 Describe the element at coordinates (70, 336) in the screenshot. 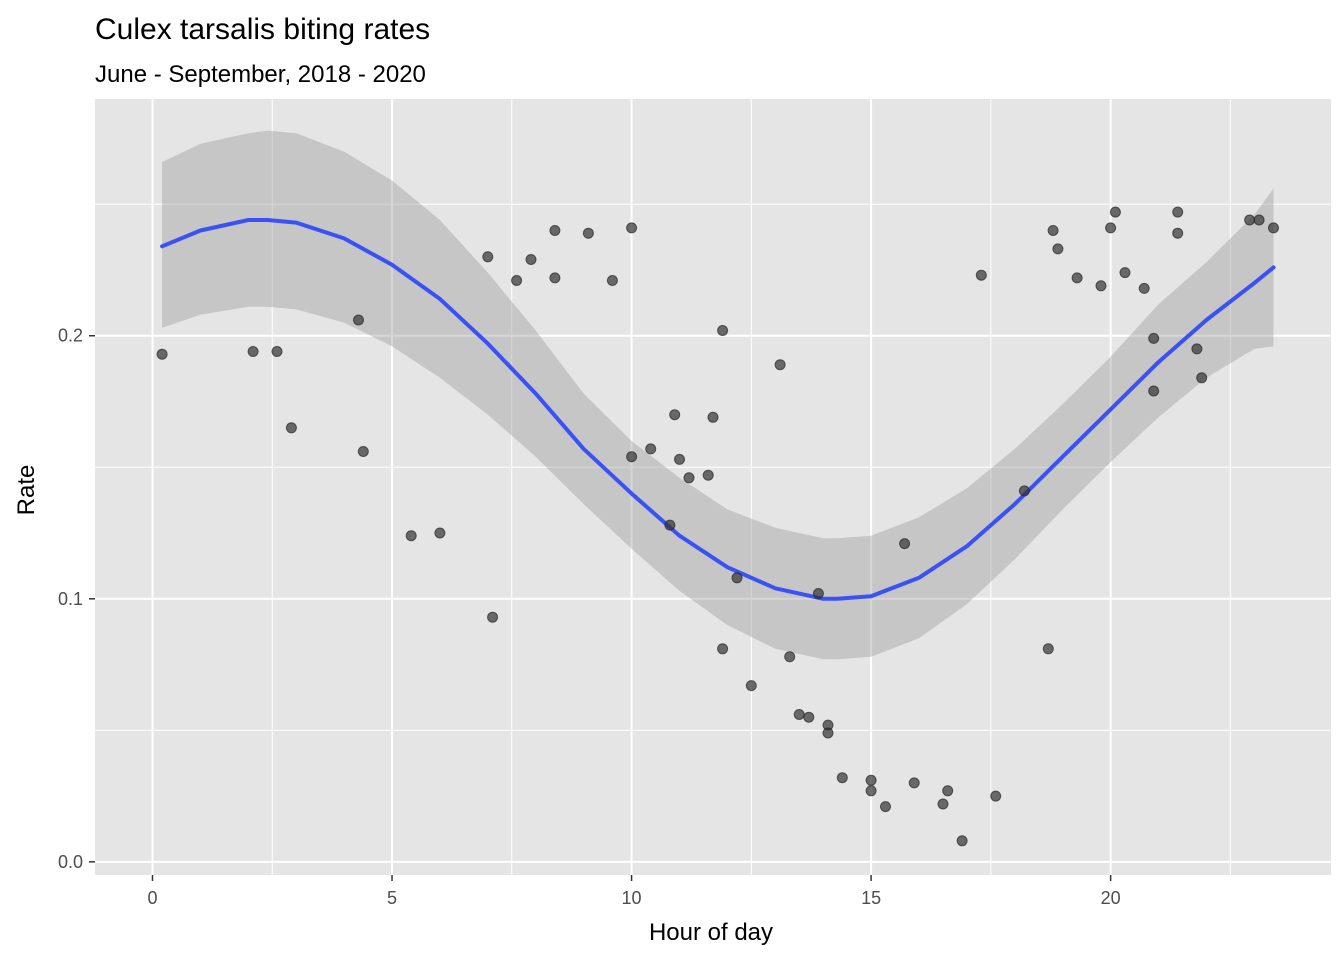

I see `y-tick-label: 0.2` at that location.